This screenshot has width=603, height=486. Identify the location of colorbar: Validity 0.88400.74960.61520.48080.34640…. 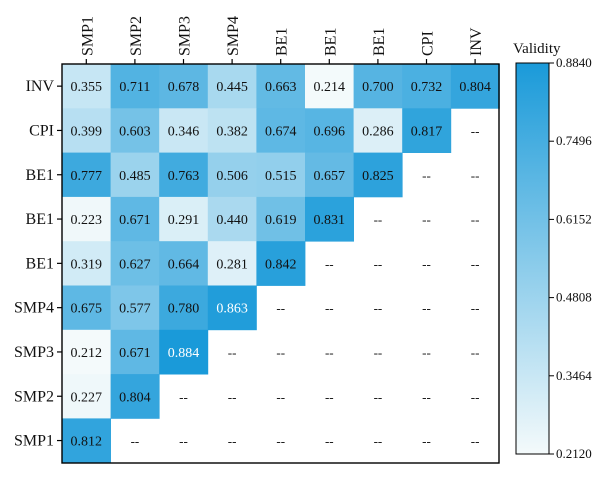
(552, 251).